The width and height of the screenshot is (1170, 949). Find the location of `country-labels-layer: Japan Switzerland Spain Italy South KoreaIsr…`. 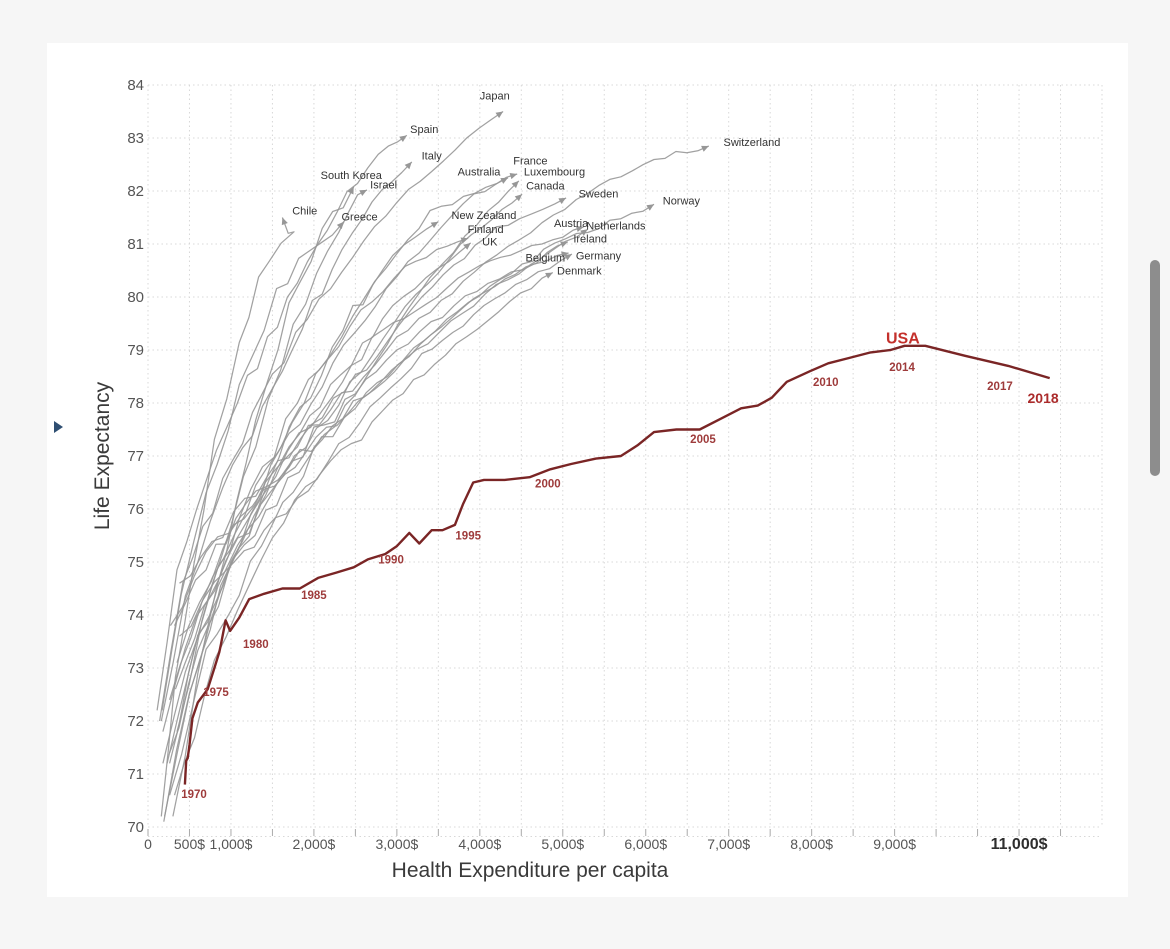

country-labels-layer: Japan Switzerland Spain Italy South KoreaIsr… is located at coordinates (536, 184).